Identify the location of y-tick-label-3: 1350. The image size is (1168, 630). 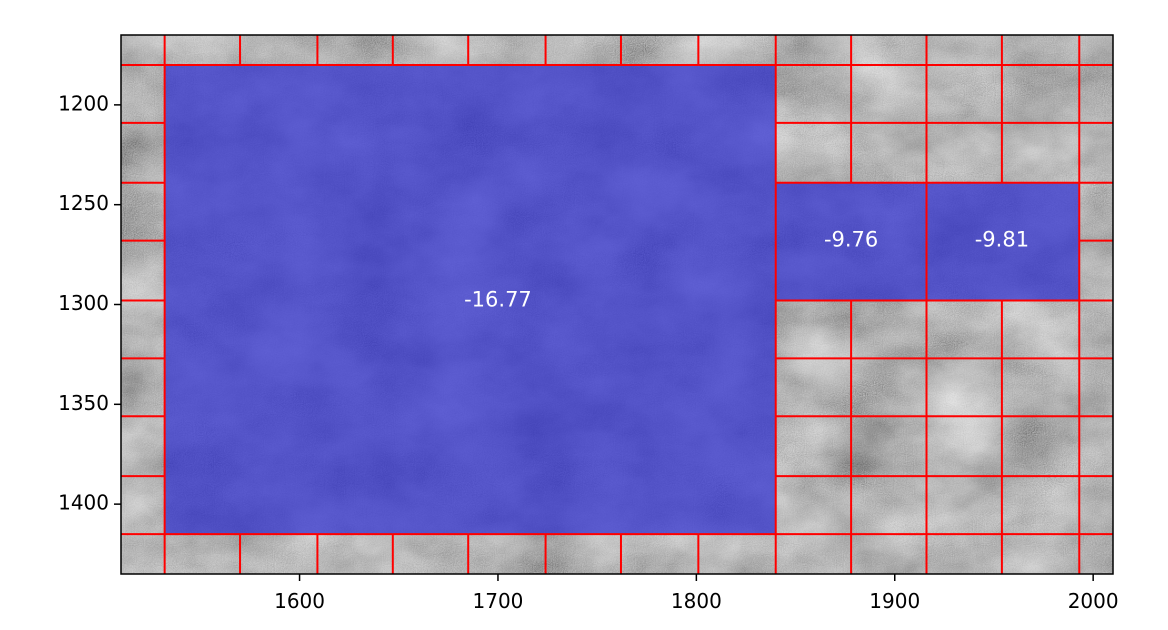
(83, 403).